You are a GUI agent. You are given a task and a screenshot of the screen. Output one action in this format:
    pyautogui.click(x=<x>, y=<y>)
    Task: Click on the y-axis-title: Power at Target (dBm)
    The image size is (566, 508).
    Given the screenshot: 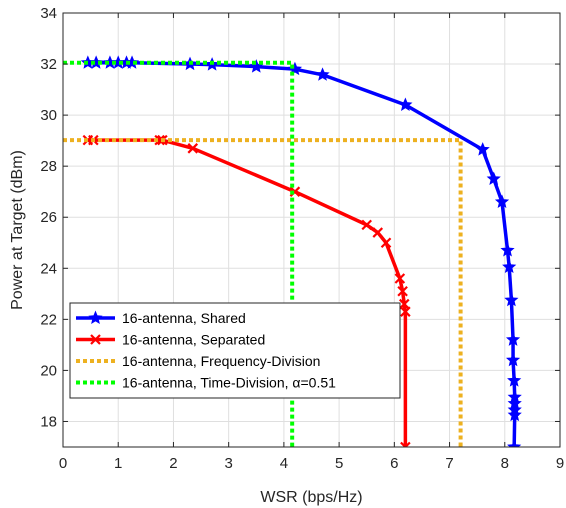 What is the action you would take?
    pyautogui.click(x=17, y=230)
    